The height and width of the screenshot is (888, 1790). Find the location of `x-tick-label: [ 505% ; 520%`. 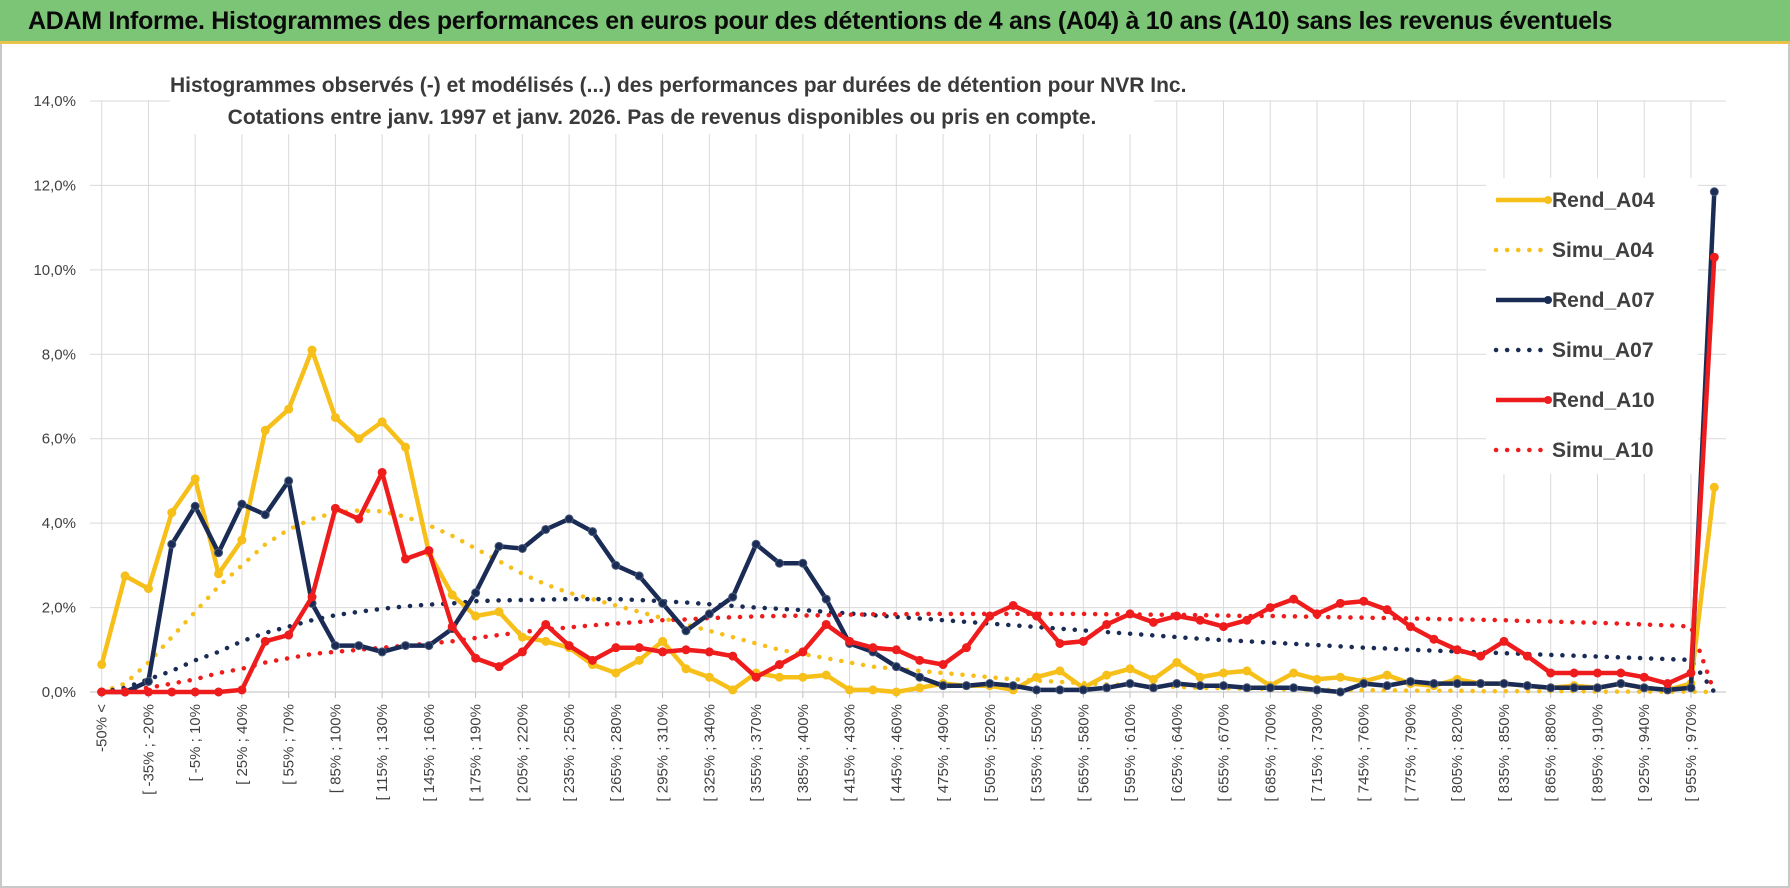

x-tick-label: [ 505% ; 520% is located at coordinates (990, 753).